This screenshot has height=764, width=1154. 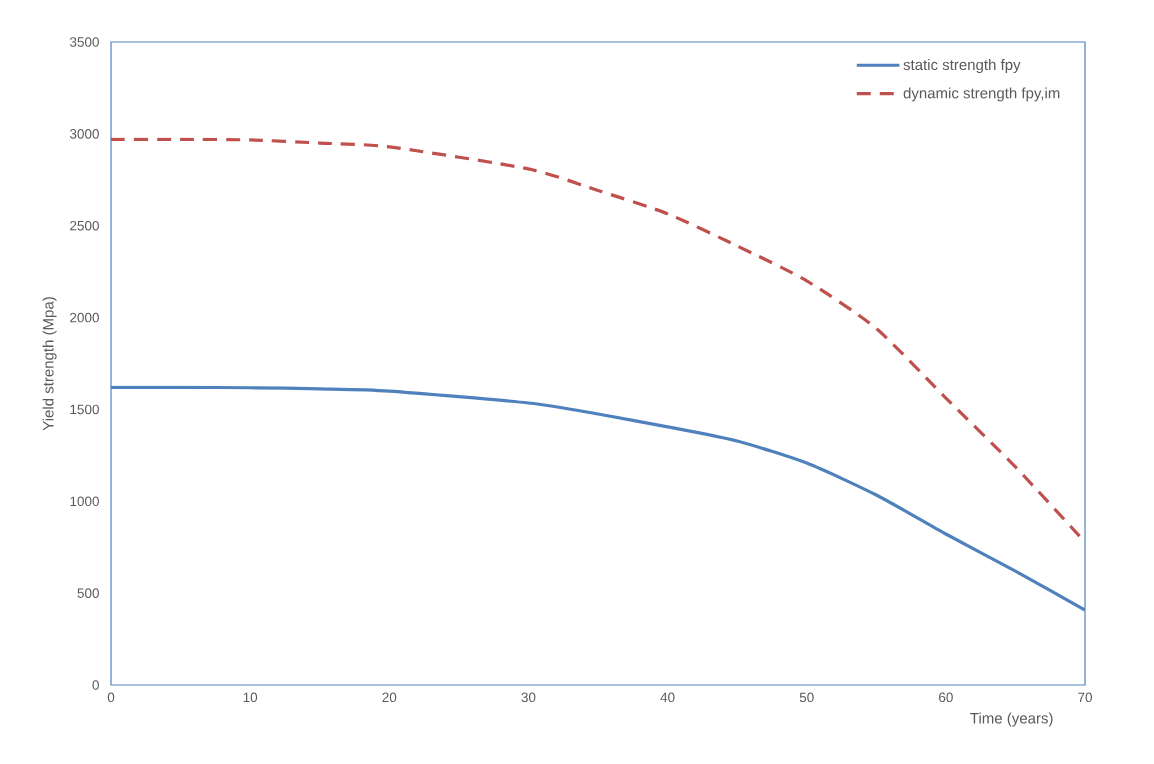 I want to click on y-tick-label: 2500, so click(x=84, y=225).